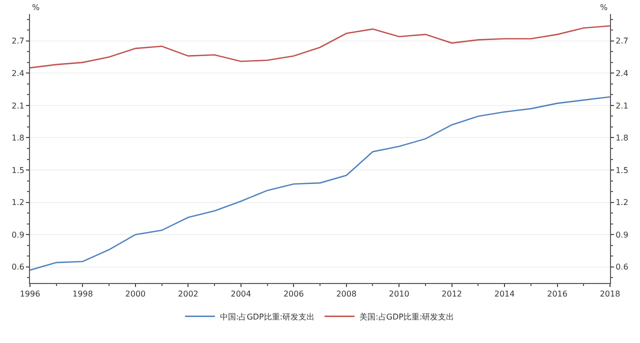 Image resolution: width=640 pixels, height=343 pixels. I want to click on y2-tick-label: 1.2, so click(622, 203).